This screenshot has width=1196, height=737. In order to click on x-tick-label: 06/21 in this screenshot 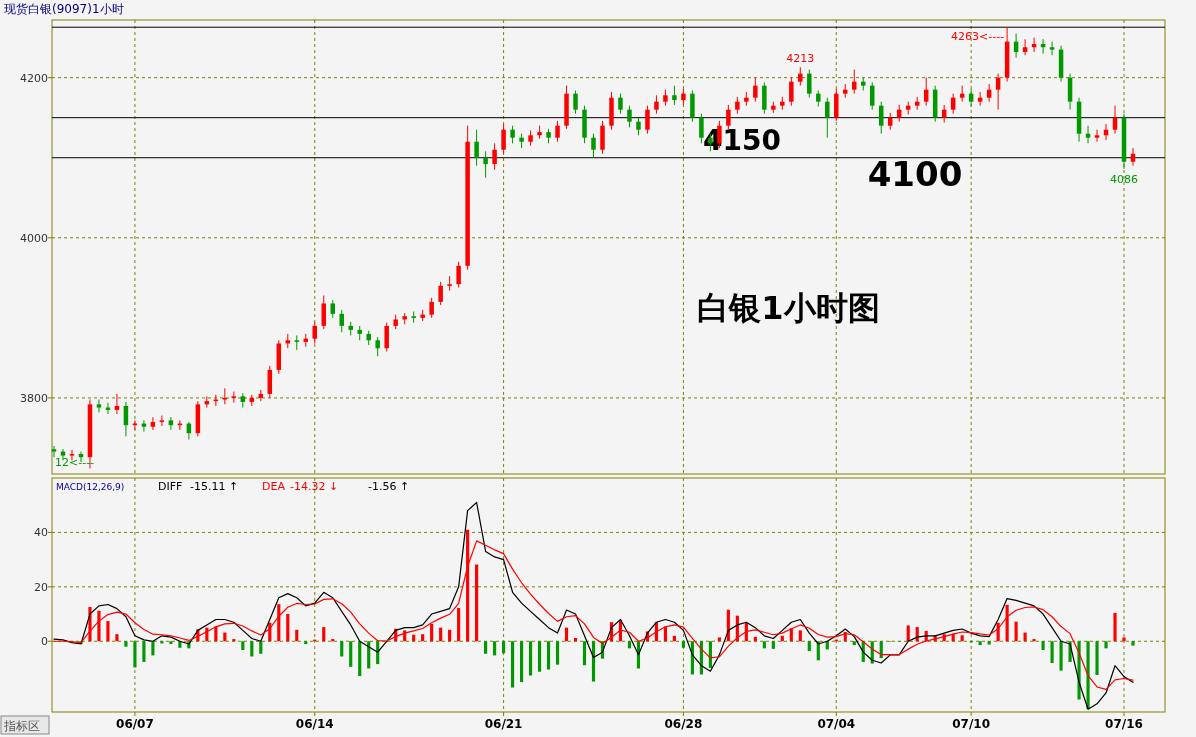, I will do `click(503, 724)`.